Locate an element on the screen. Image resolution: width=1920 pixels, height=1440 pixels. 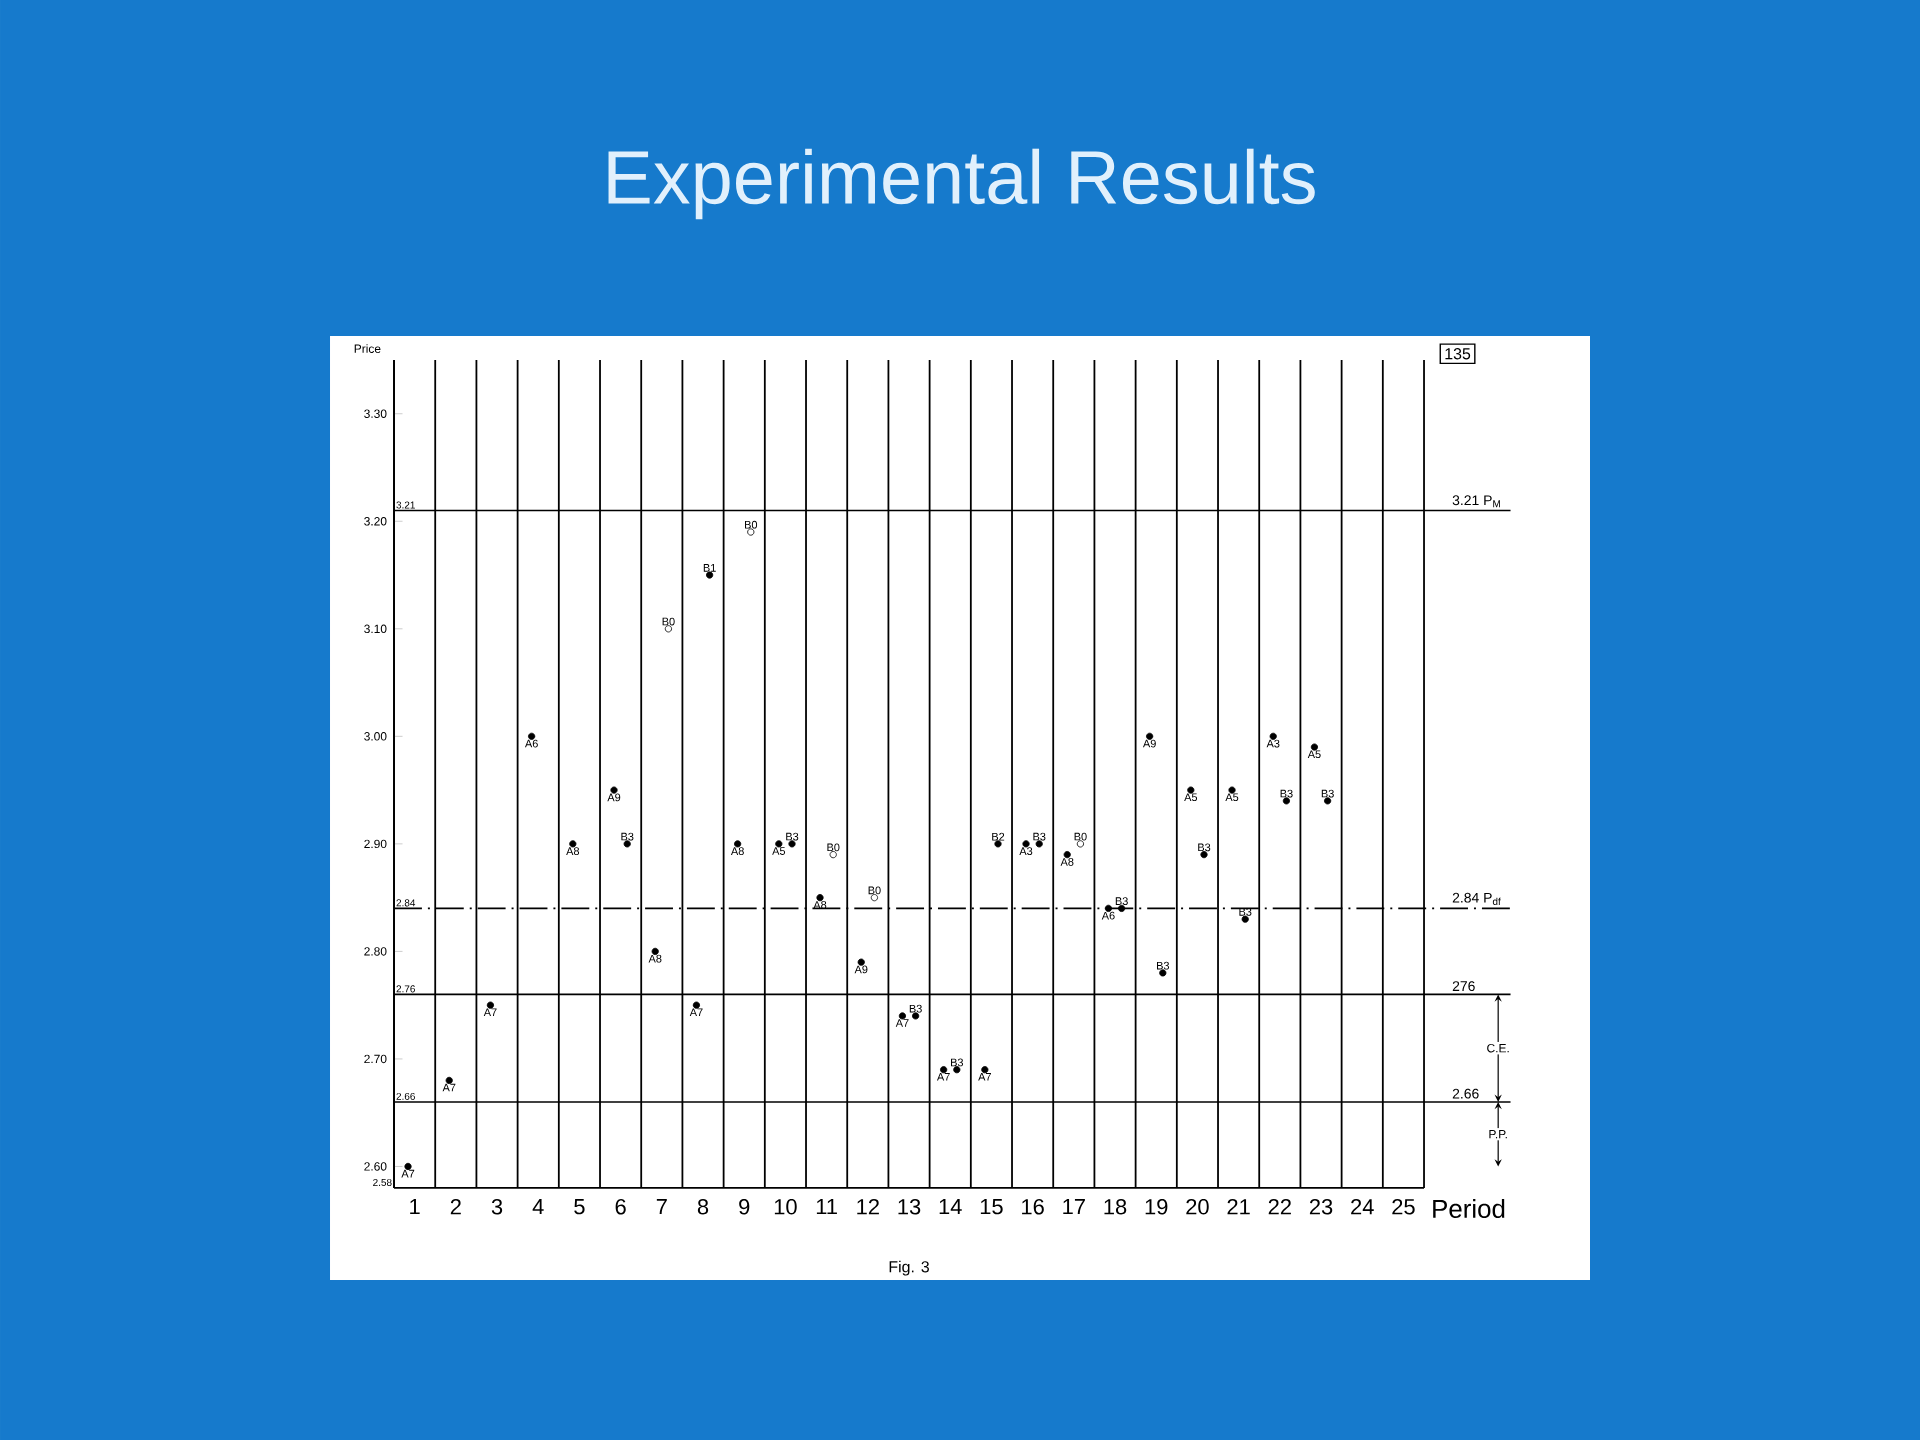
x-tick-label: 21 is located at coordinates (1238, 1207).